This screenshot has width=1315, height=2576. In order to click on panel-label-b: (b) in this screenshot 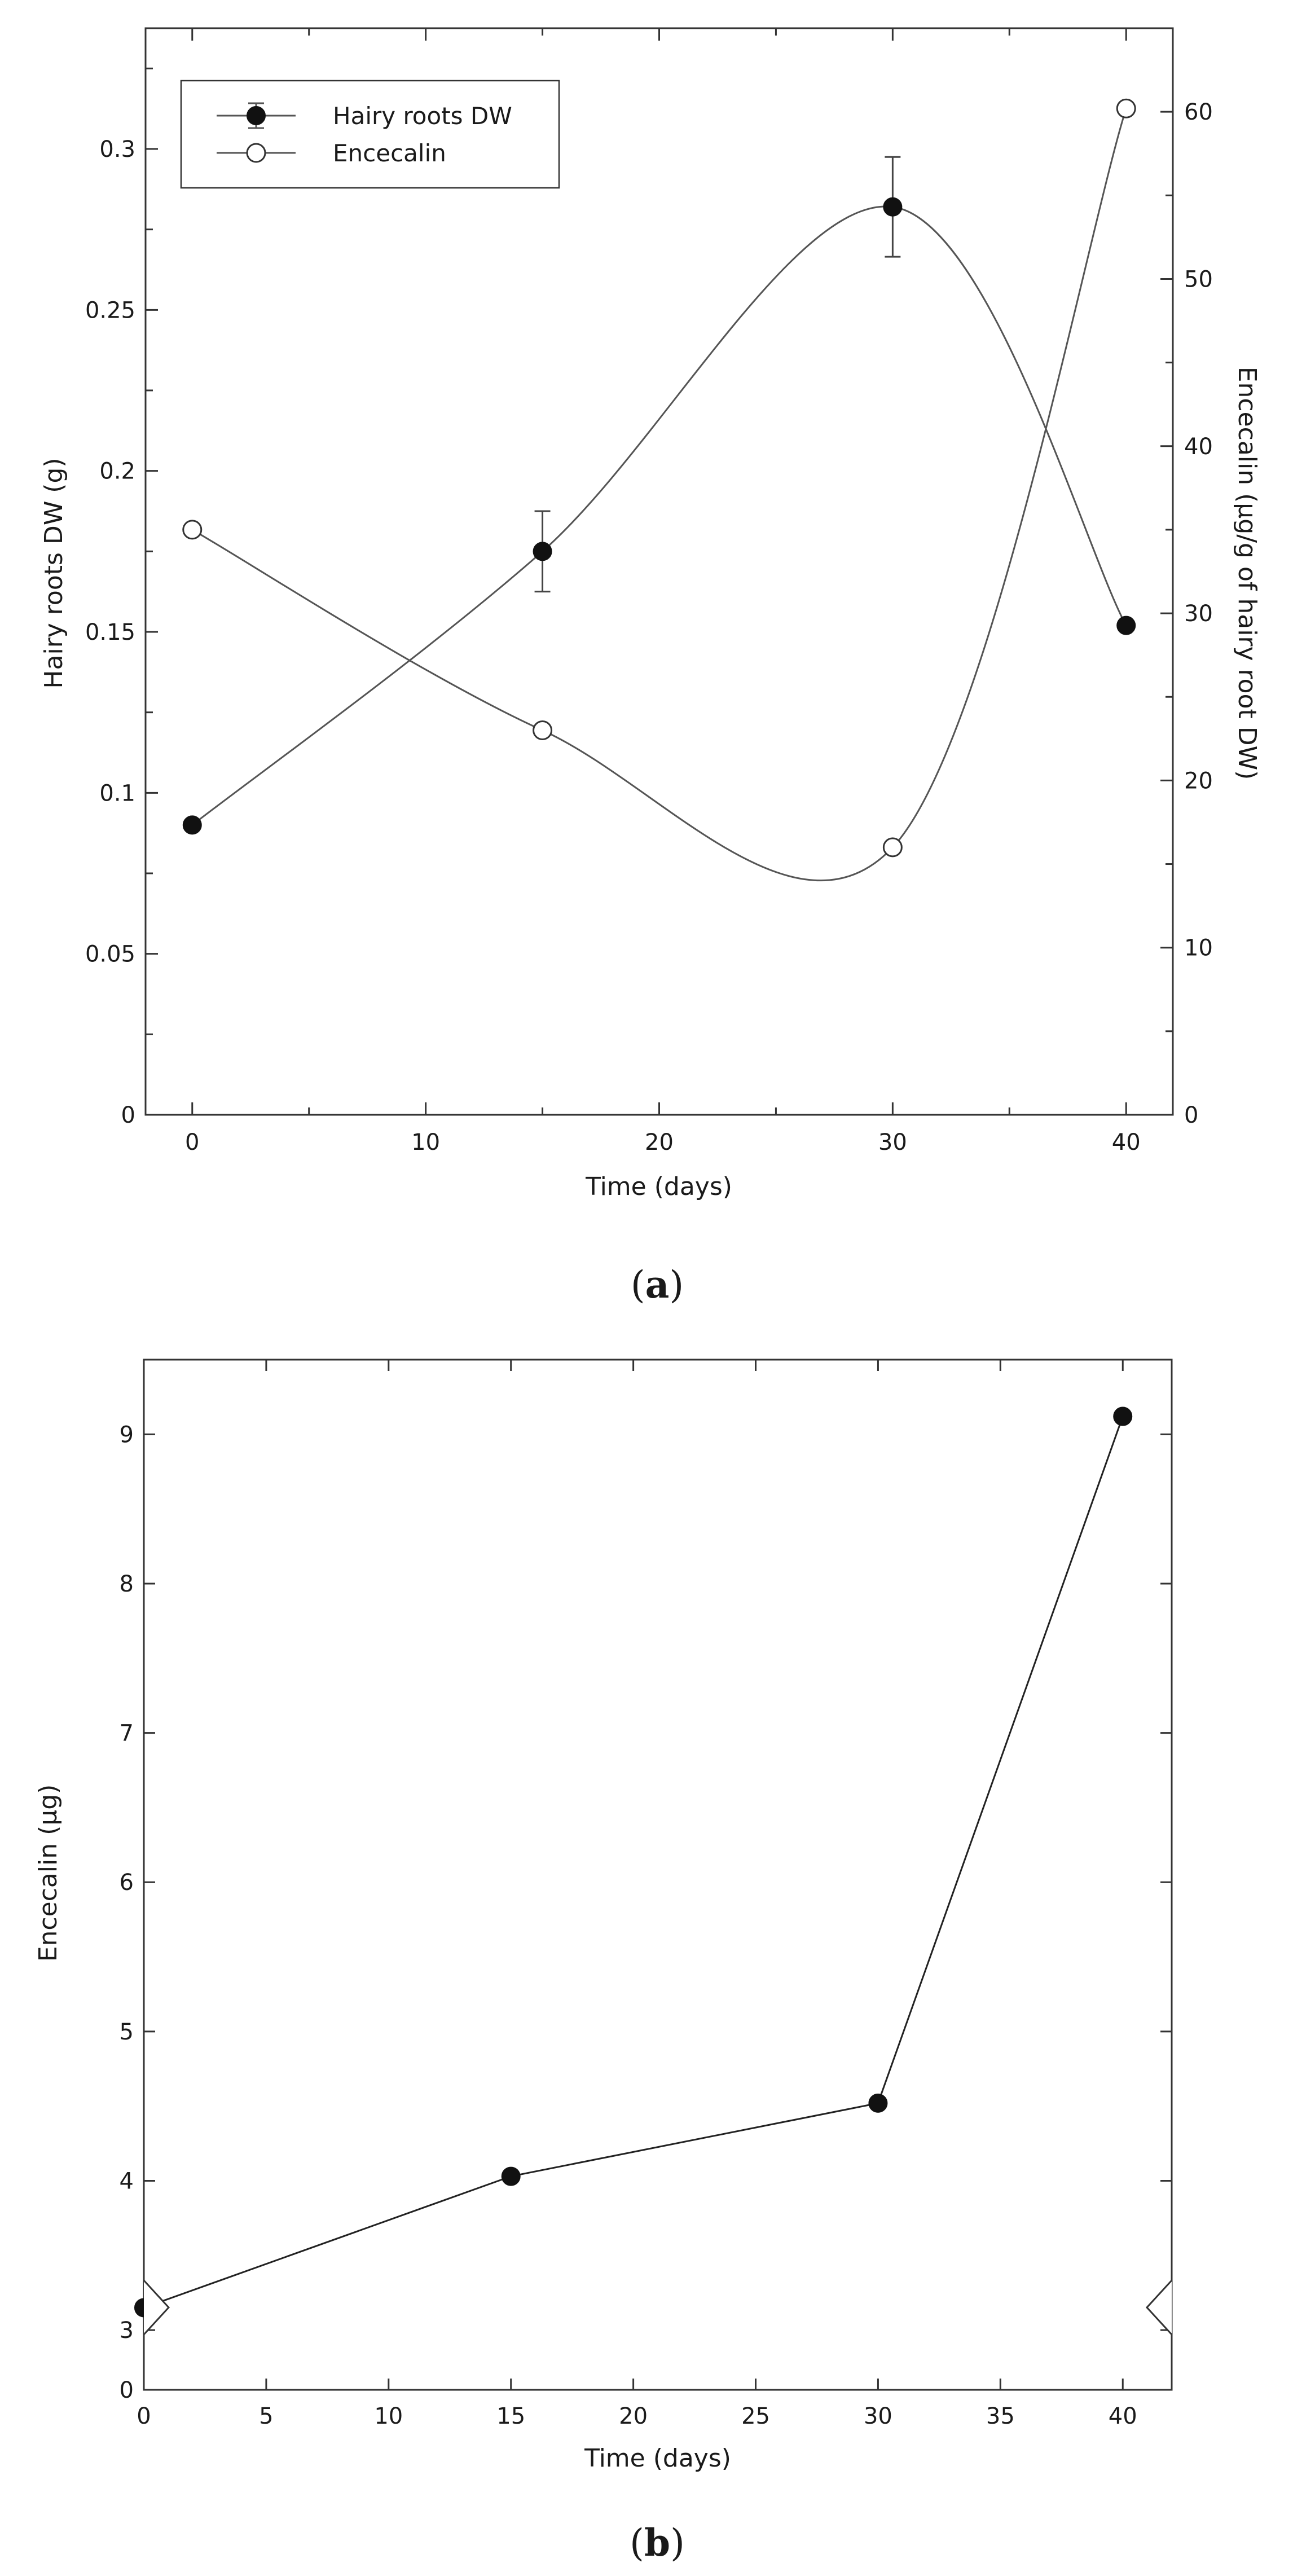, I will do `click(657, 2543)`.